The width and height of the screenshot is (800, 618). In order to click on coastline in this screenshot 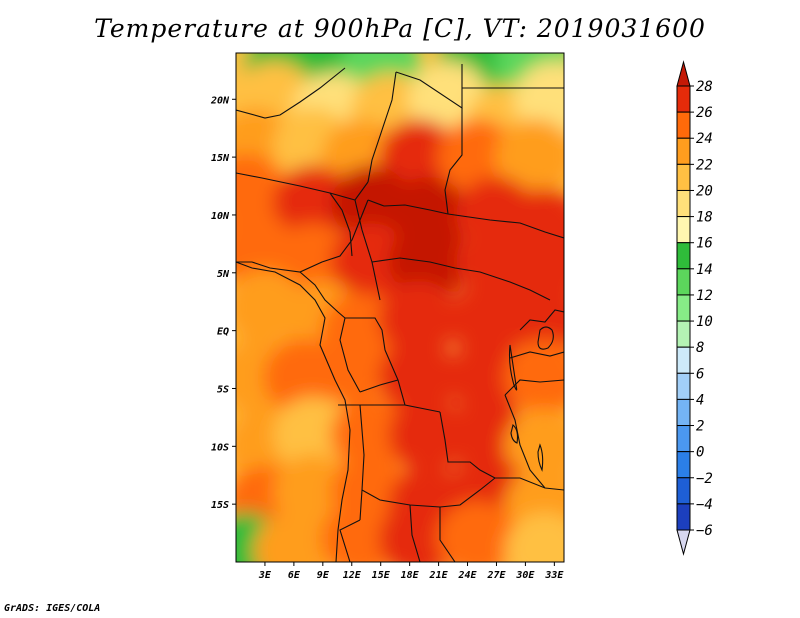, I will do `click(293, 411)`.